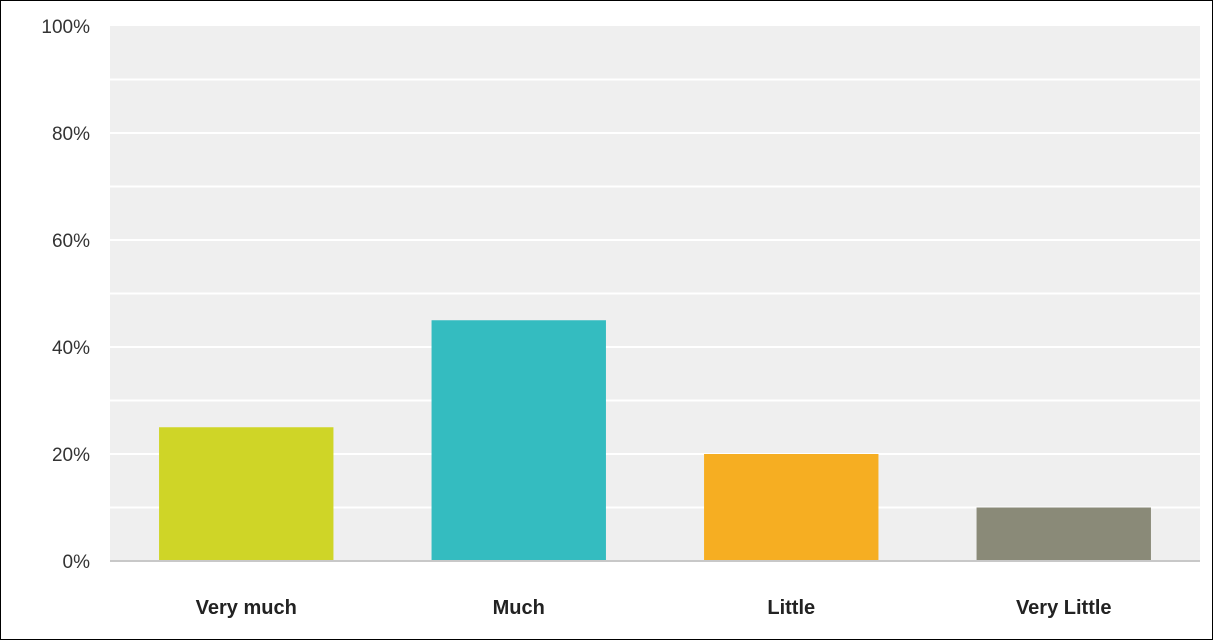  I want to click on x-category-label: Little, so click(791, 608).